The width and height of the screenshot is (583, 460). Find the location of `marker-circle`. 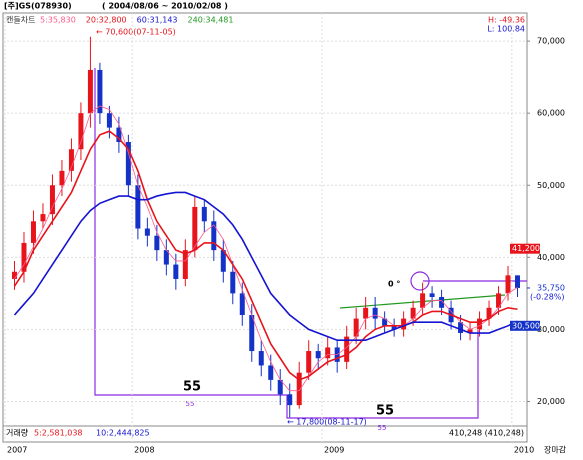

marker-circle is located at coordinates (420, 281).